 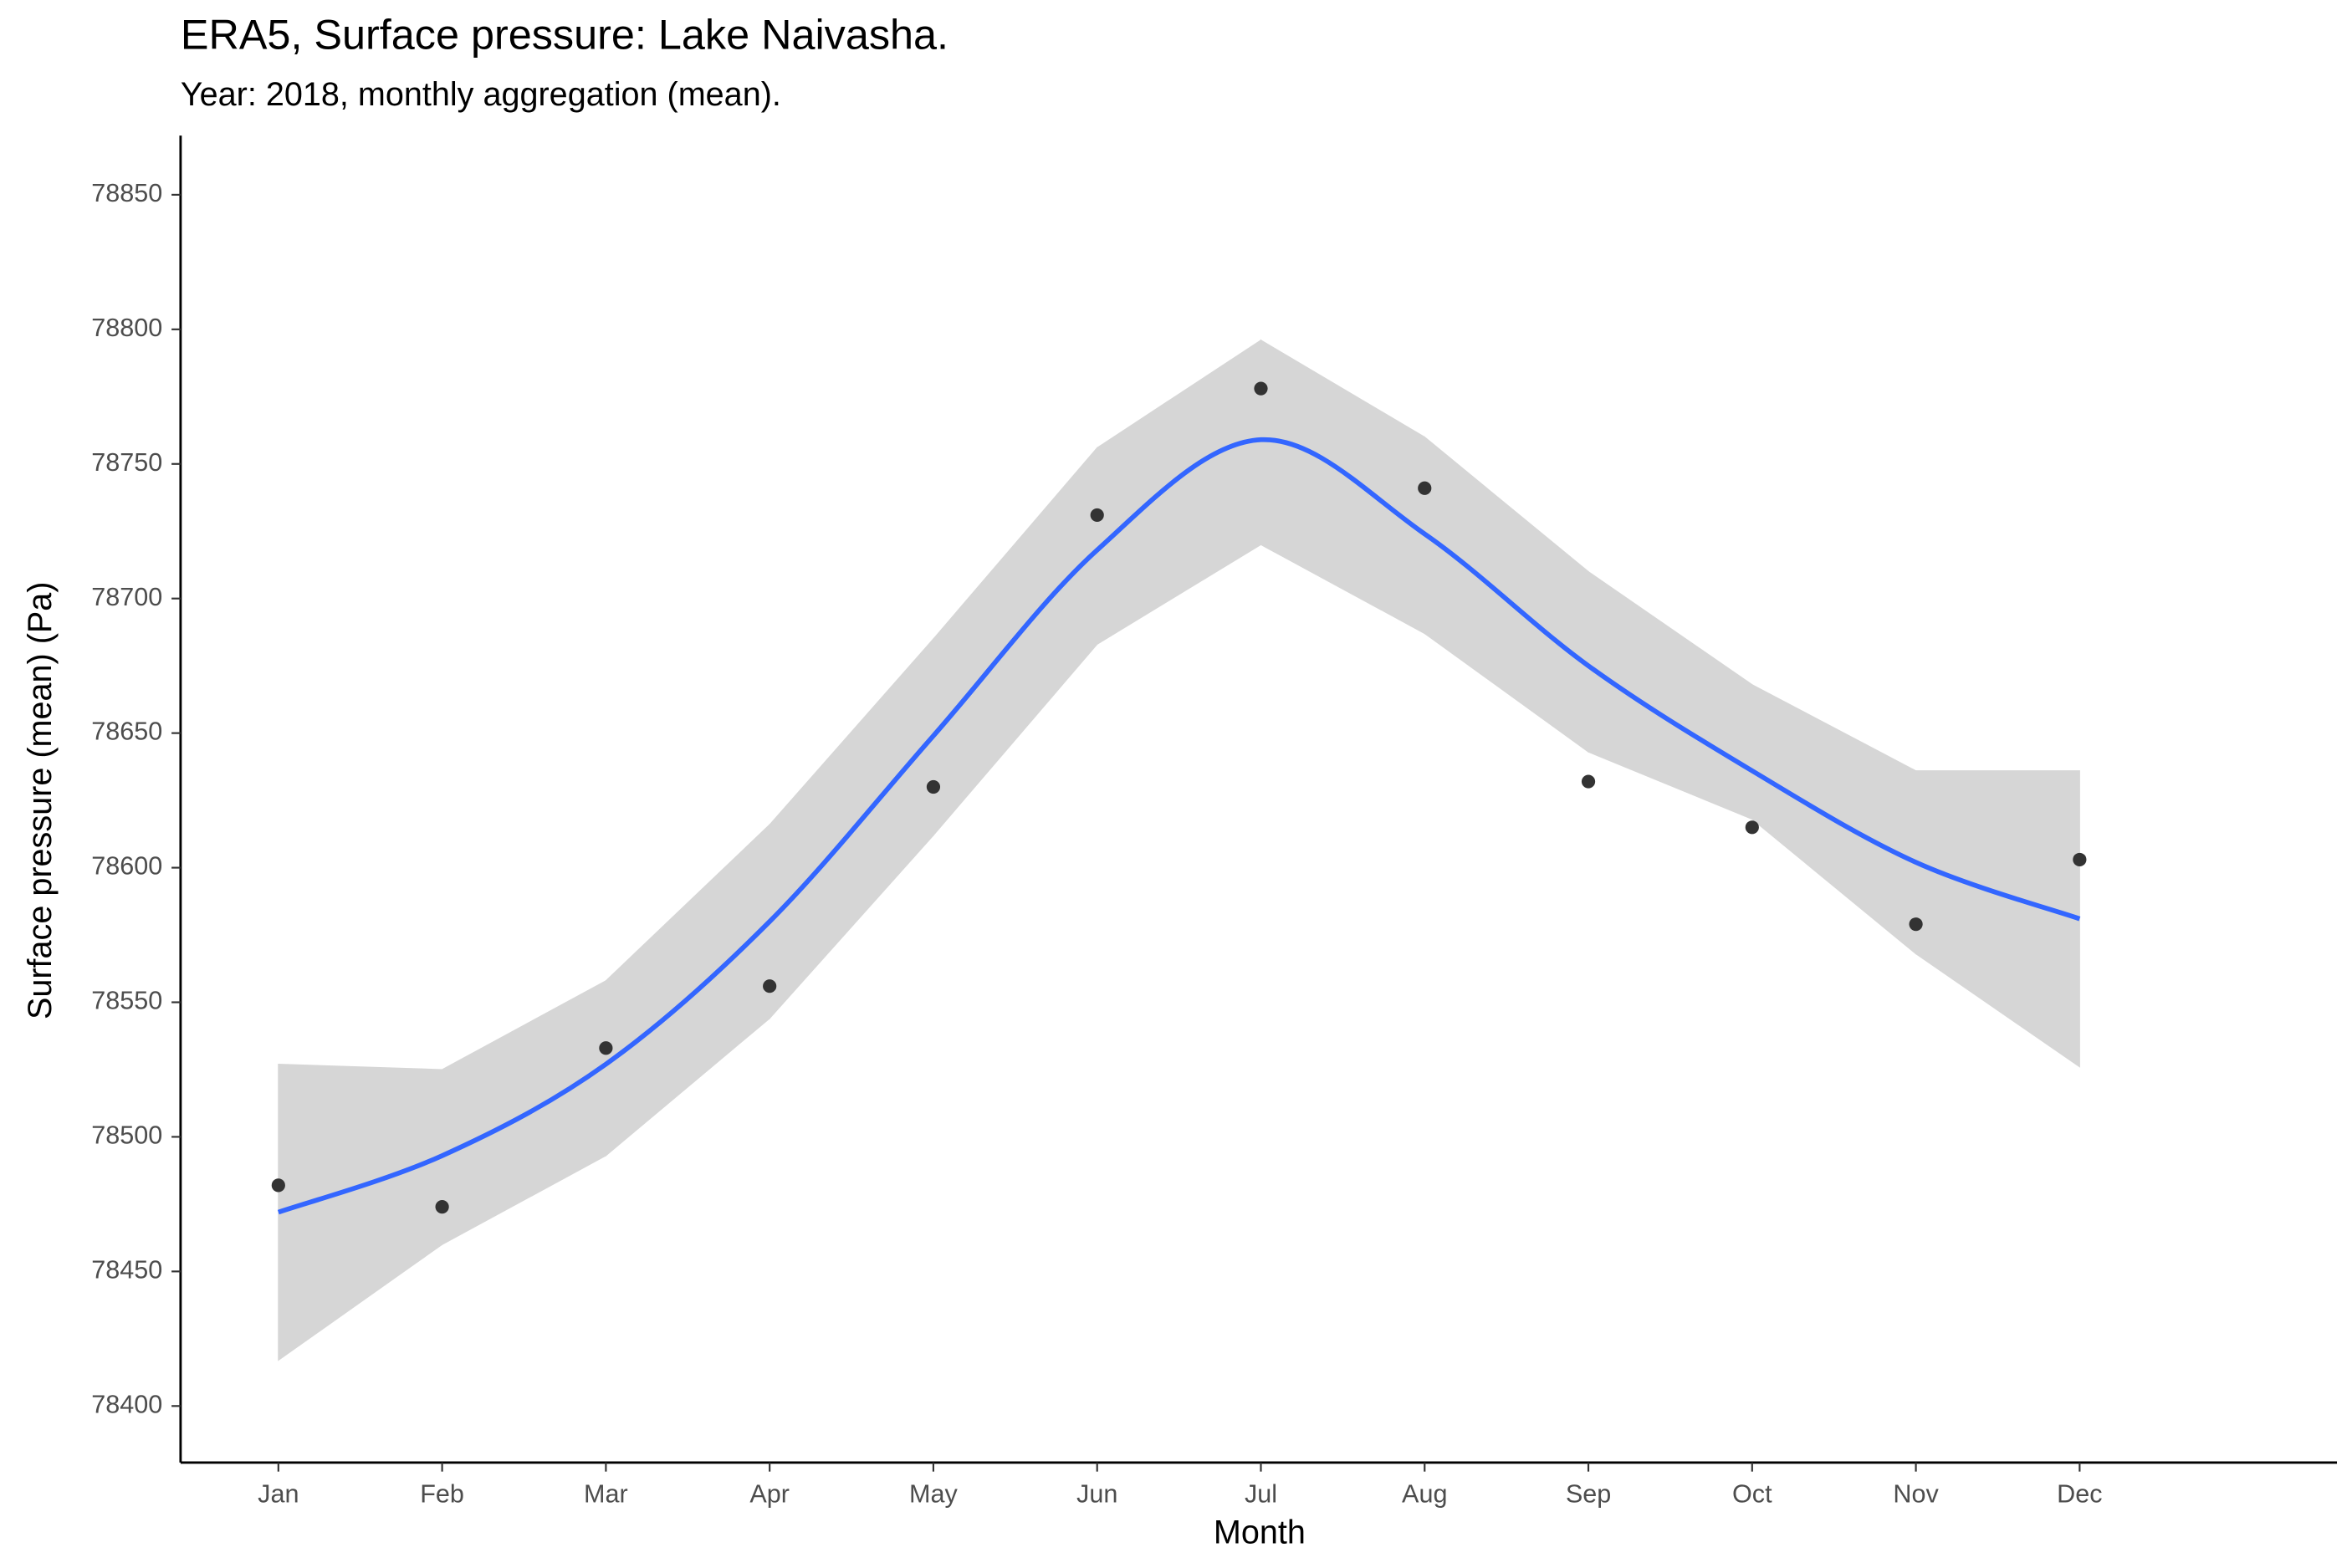 What do you see at coordinates (127, 1135) in the screenshot?
I see `y-tick-label: 78500` at bounding box center [127, 1135].